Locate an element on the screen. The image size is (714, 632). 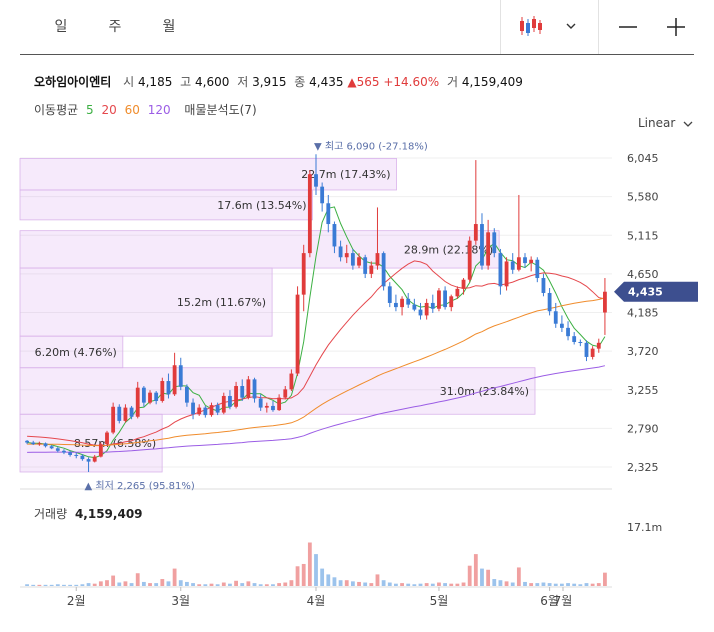
volume-value: 4,159,409 is located at coordinates (492, 82).